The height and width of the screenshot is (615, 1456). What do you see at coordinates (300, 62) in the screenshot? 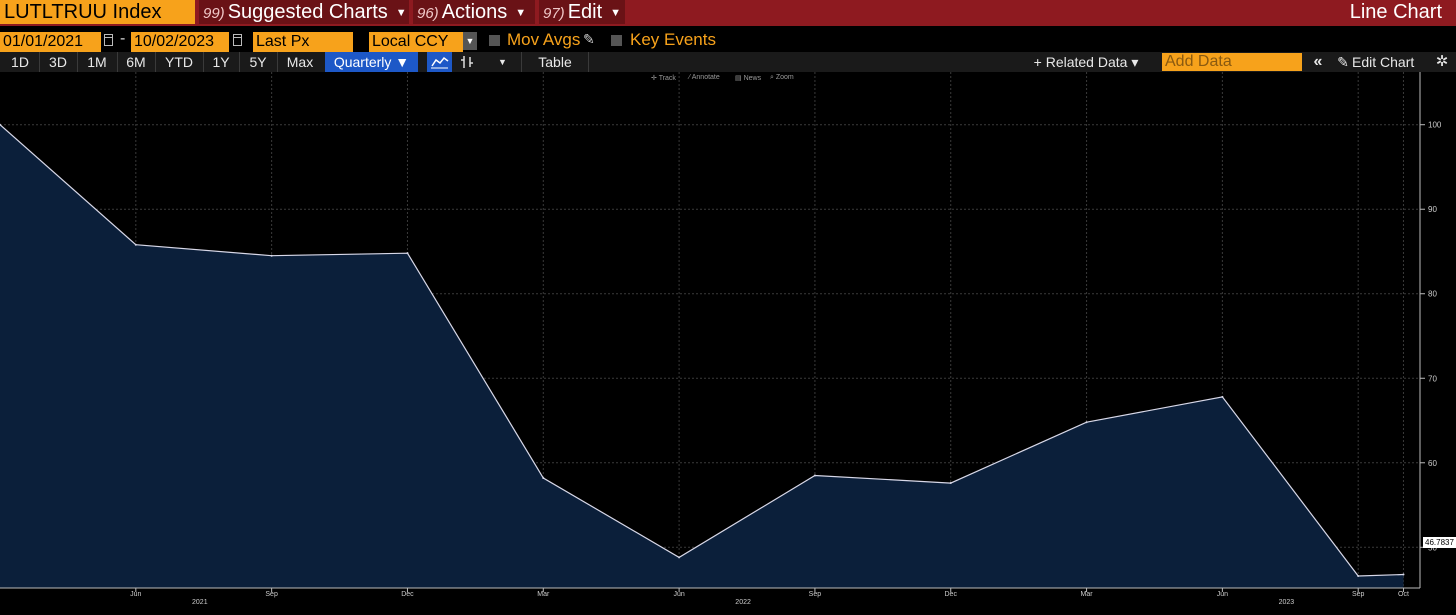
I see `range-max-button: Max` at bounding box center [300, 62].